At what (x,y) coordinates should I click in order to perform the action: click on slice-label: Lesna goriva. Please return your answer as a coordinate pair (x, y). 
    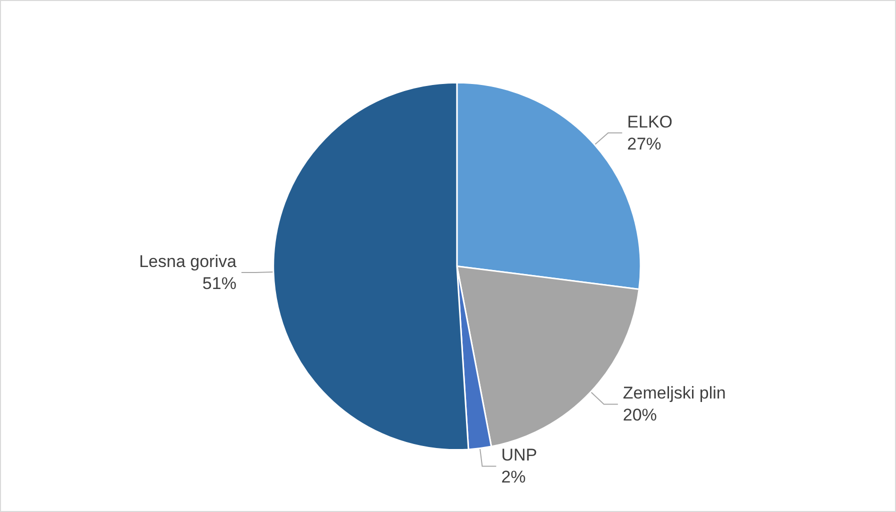
    Looking at the image, I should click on (188, 262).